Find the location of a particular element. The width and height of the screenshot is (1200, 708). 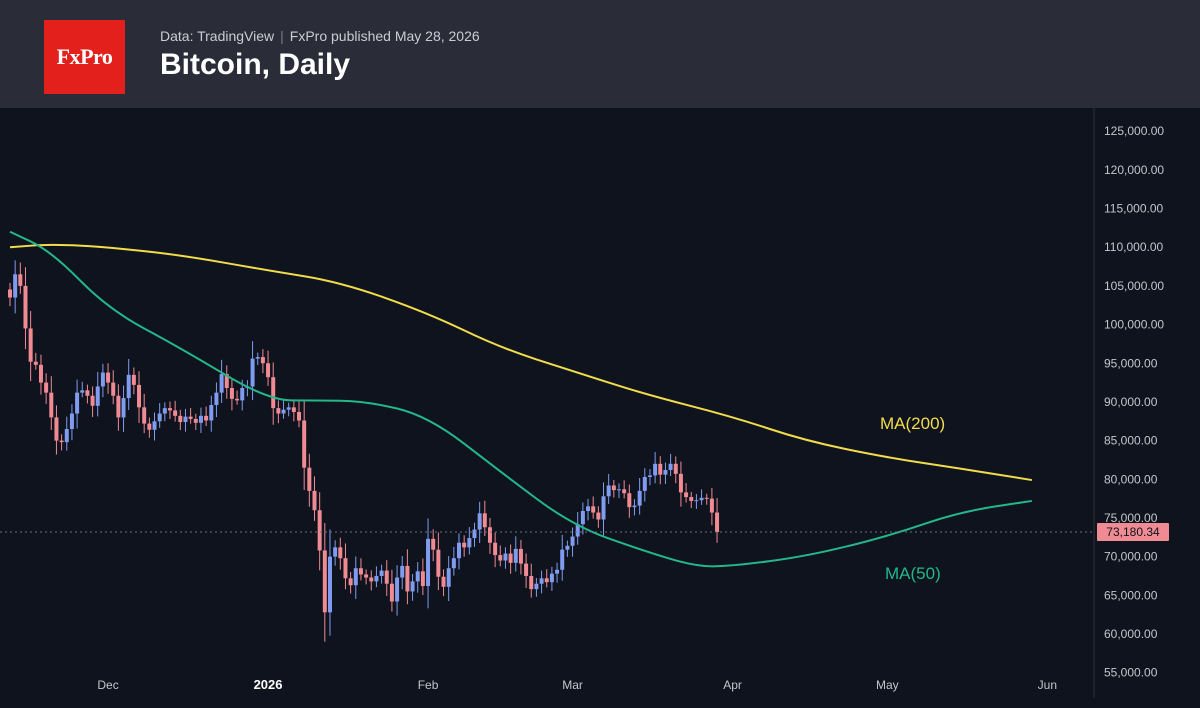

y-tick-label: 75,000.00 is located at coordinates (1131, 518).